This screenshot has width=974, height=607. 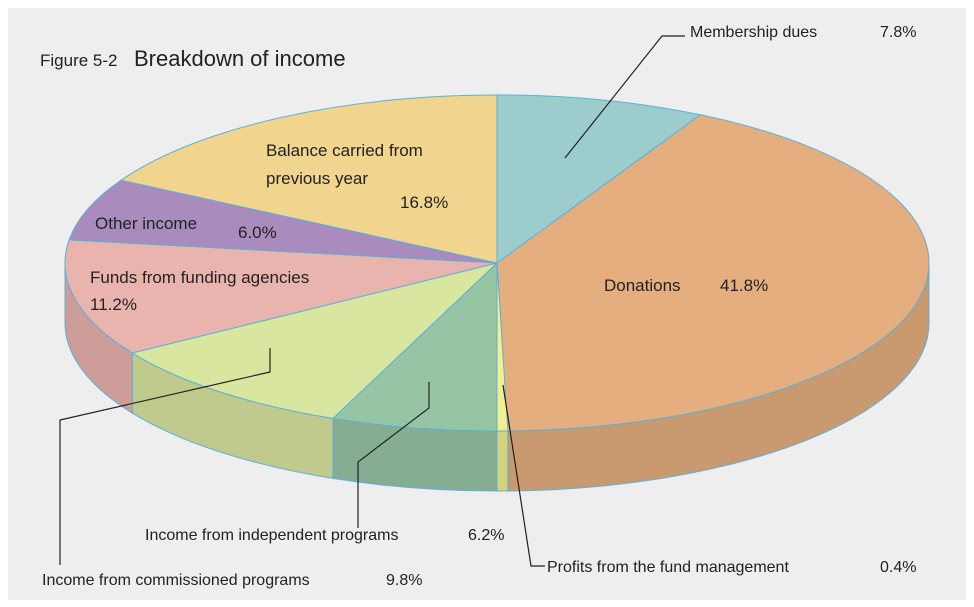 I want to click on slice-value-label: 6.0%, so click(x=257, y=232).